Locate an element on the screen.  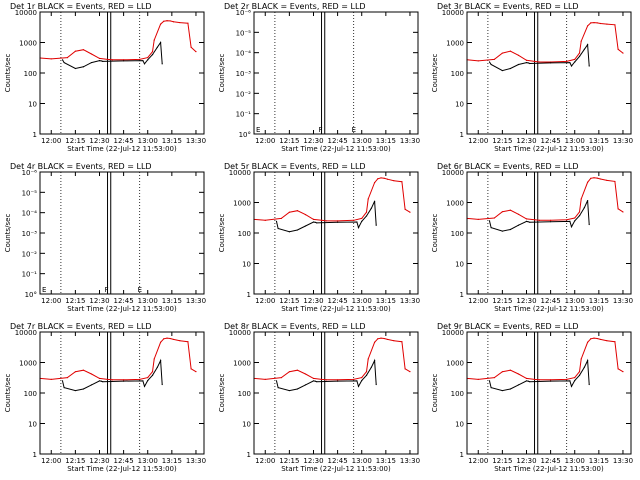
segment-label: E is located at coordinates (44, 290).